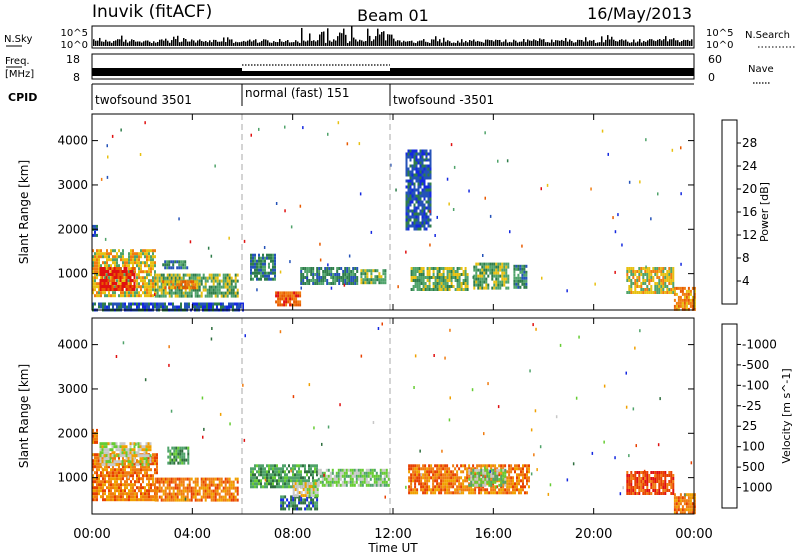 The height and width of the screenshot is (554, 800). I want to click on noise-right-label: N.Search, so click(767, 35).